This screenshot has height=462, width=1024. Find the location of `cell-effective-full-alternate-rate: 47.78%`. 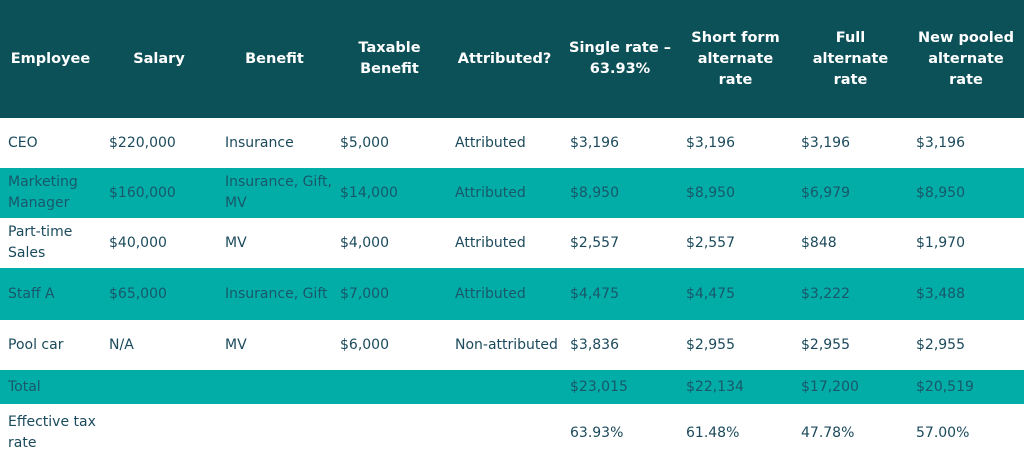

cell-effective-full-alternate-rate: 47.78% is located at coordinates (828, 432).